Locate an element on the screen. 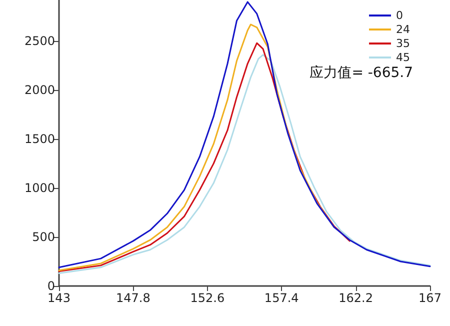  legend-label: 45 is located at coordinates (403, 57).